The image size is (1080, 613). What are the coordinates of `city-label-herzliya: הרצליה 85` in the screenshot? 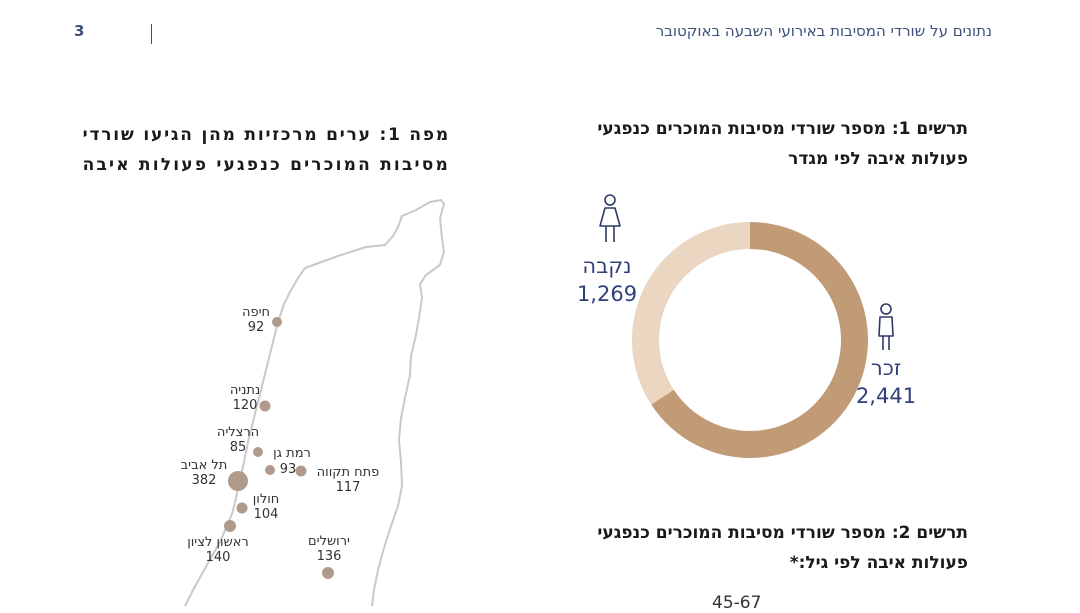 It's located at (238, 440).